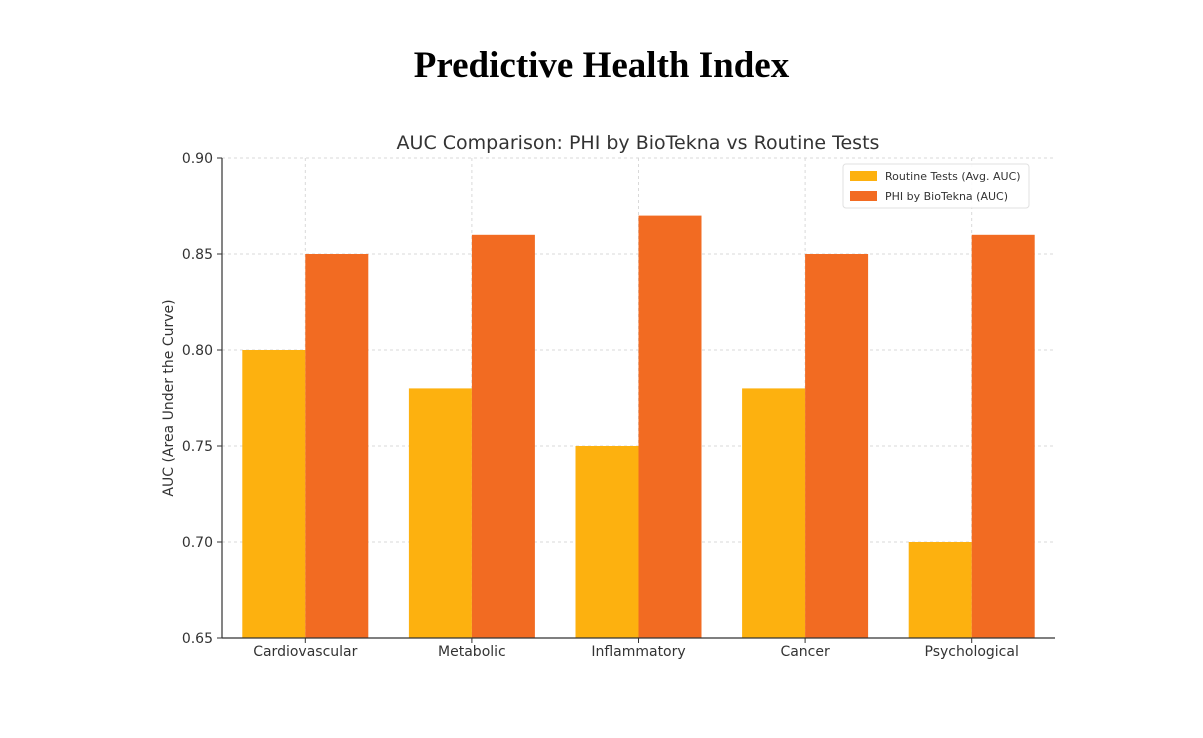 This screenshot has height=738, width=1203. What do you see at coordinates (805, 652) in the screenshot?
I see `x-tick-label: Cancer` at bounding box center [805, 652].